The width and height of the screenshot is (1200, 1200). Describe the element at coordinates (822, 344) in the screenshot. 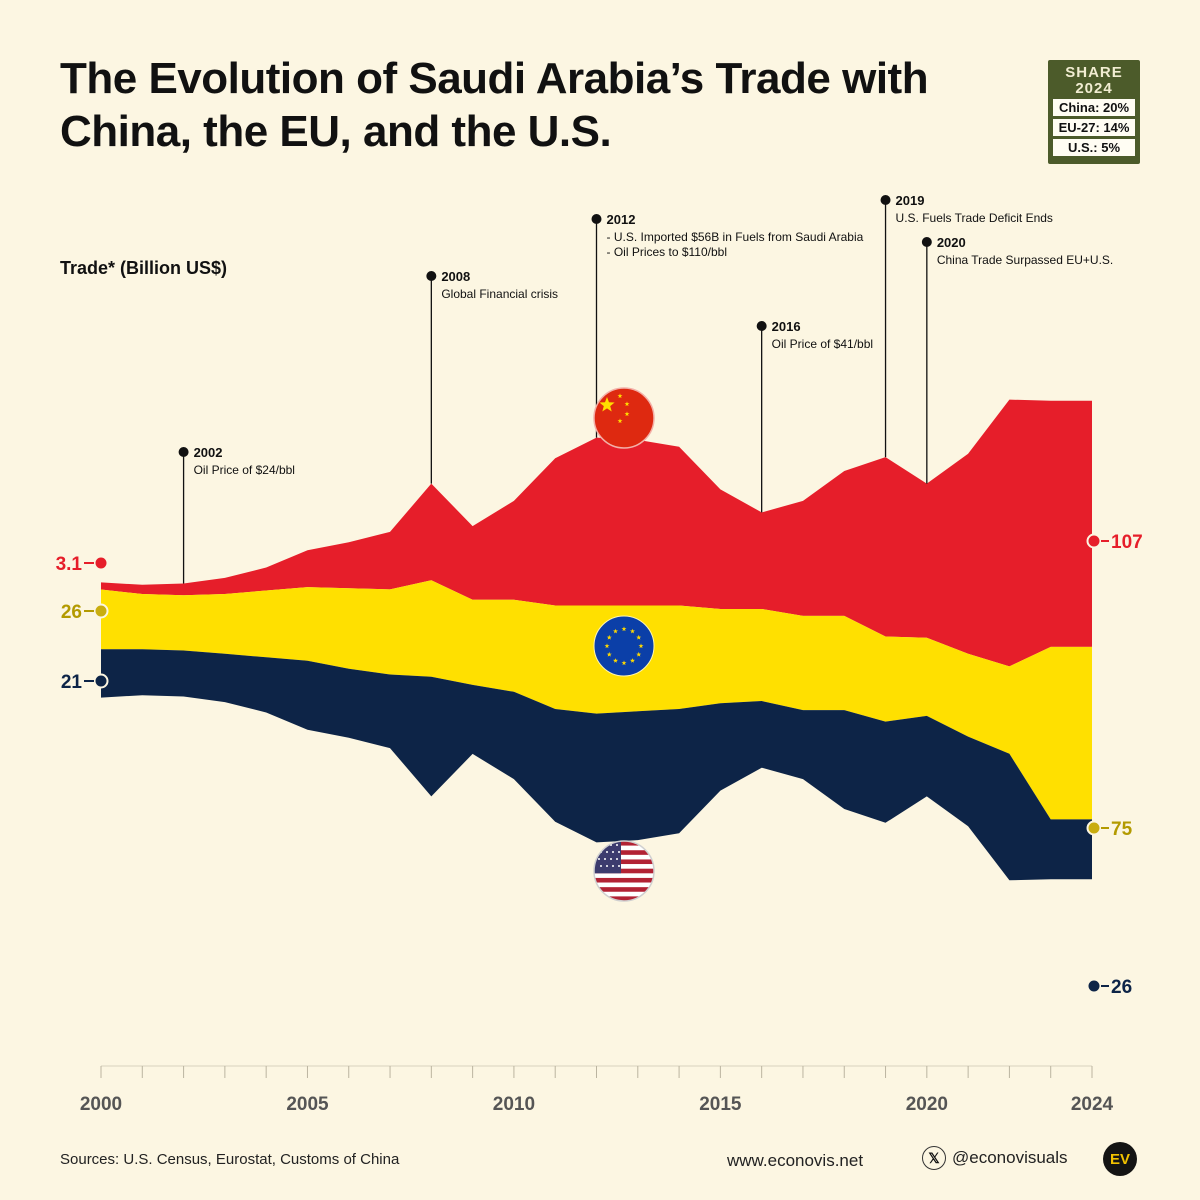

I see `annotation-text: Oil Price of $41/bbl` at that location.